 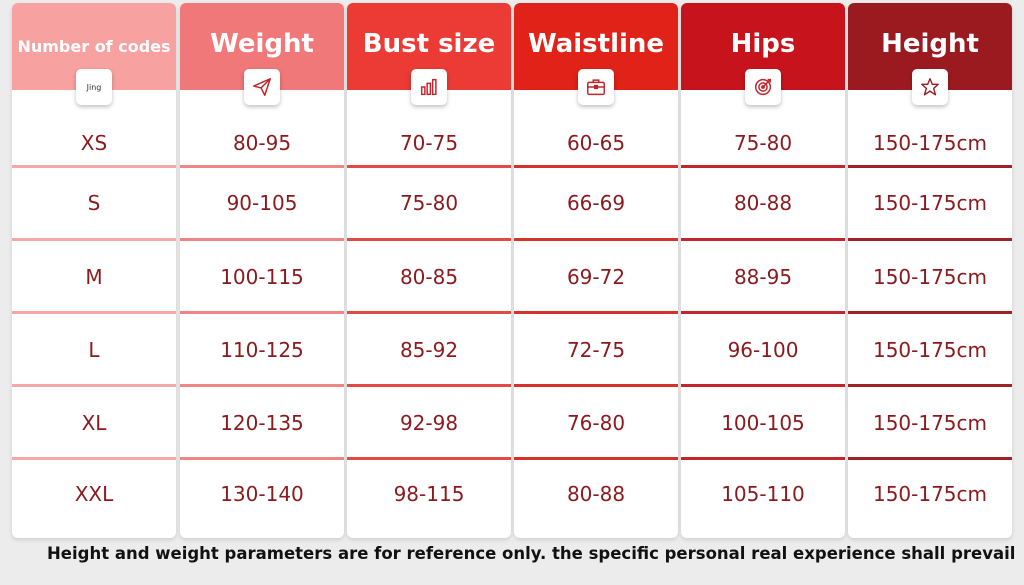 What do you see at coordinates (94, 423) in the screenshot?
I see `table-cell: XL` at bounding box center [94, 423].